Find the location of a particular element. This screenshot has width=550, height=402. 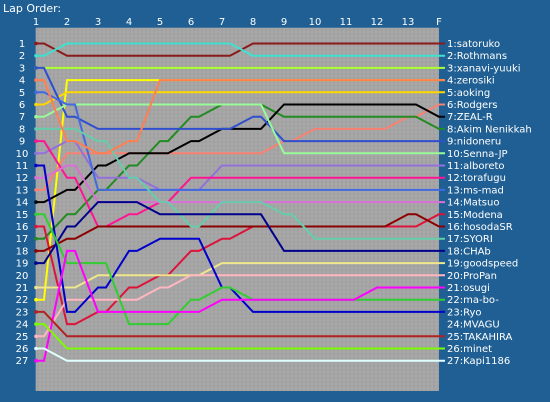

legend-label: 2:Rothmans is located at coordinates (477, 56).